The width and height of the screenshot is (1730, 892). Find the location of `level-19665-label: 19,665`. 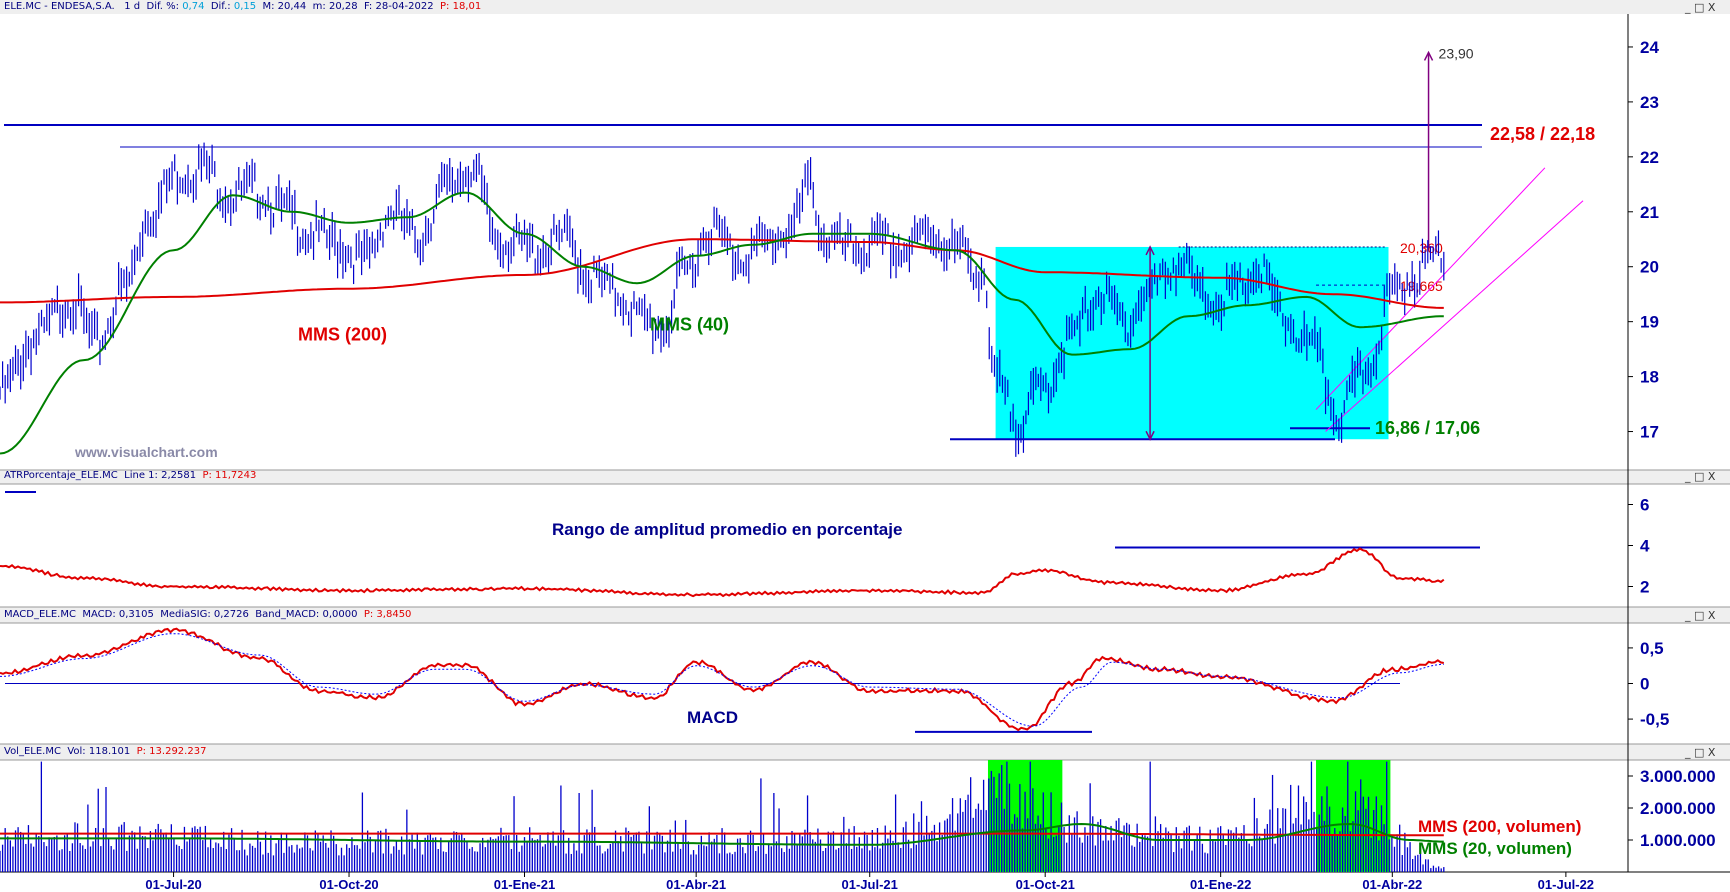

level-19665-label: 19,665 is located at coordinates (1421, 286).